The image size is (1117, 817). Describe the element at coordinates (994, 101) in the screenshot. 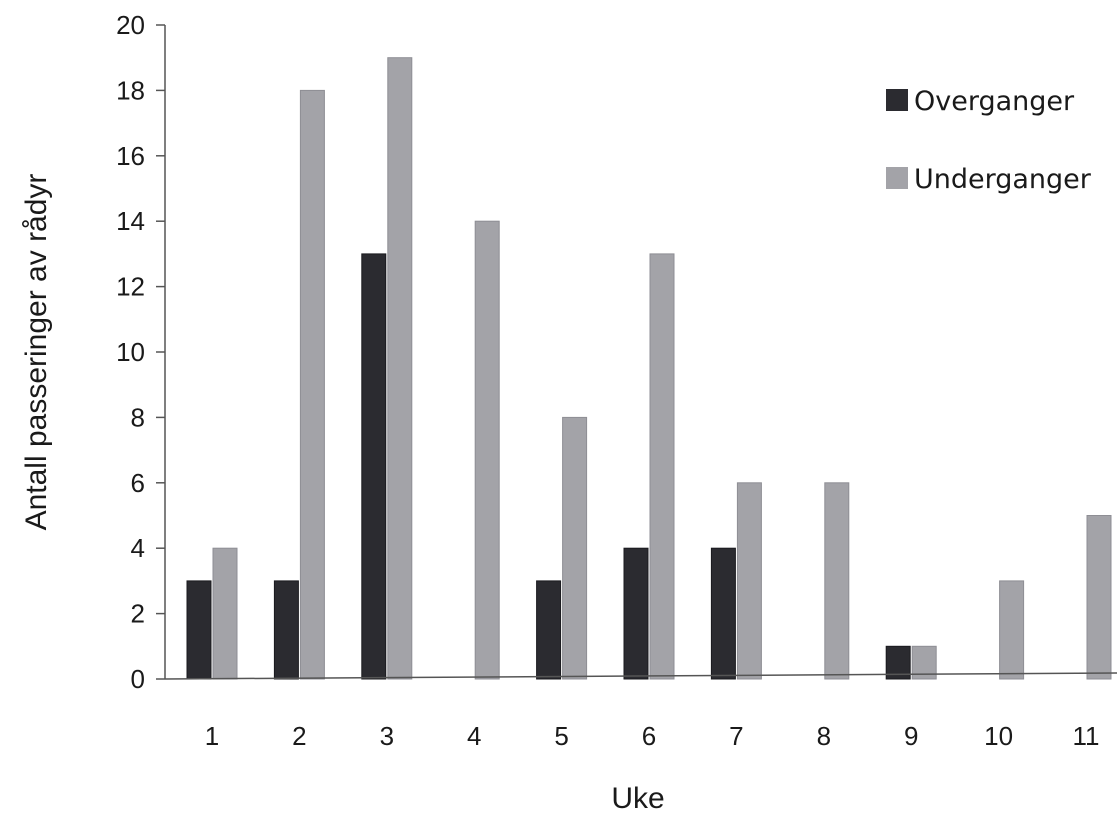

I see `legend-label-overganger: Overganger` at that location.